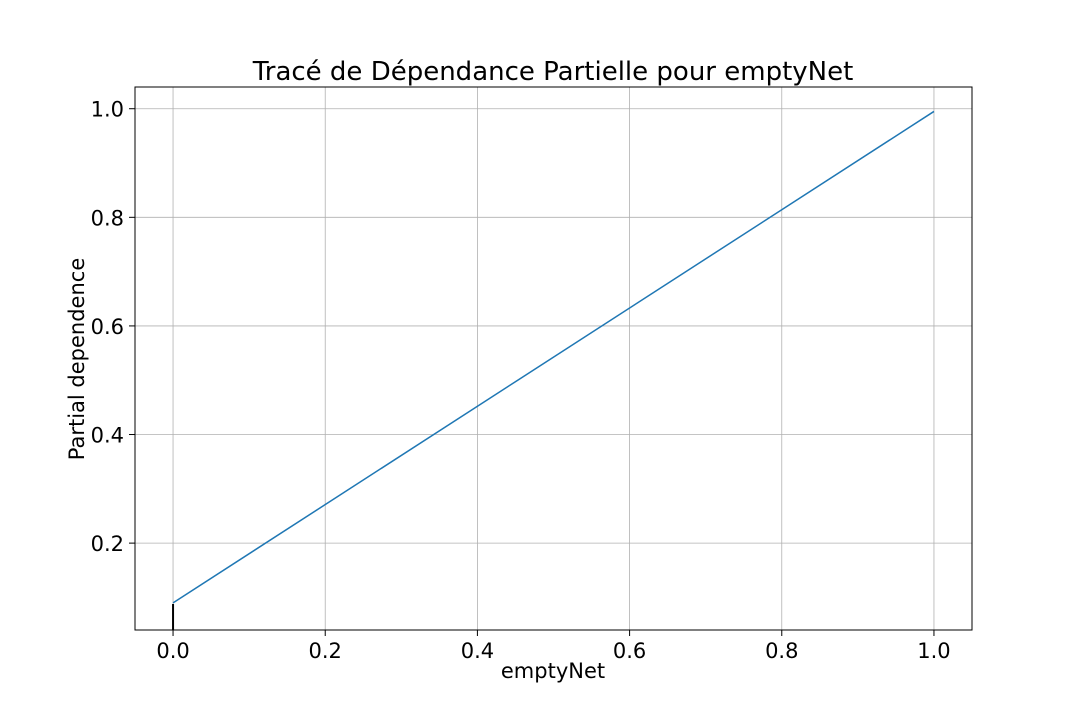  I want to click on y-tick-label: 0.8, so click(107, 218).